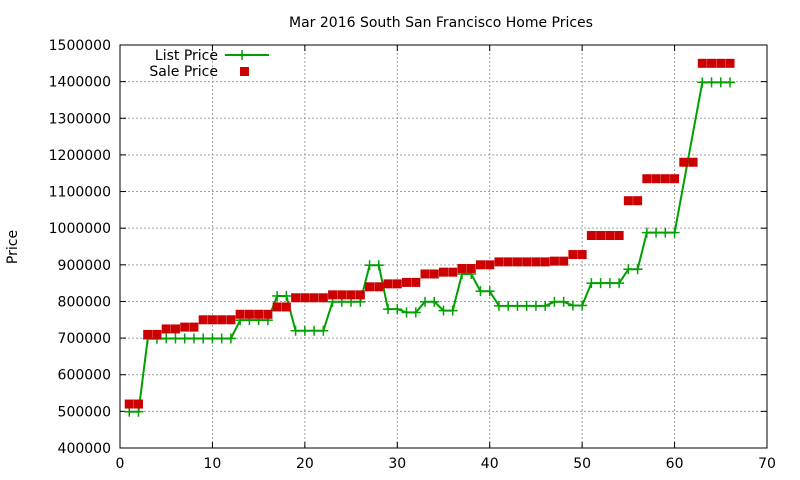 The image size is (800, 480). I want to click on x-tick-label: 0, so click(120, 464).